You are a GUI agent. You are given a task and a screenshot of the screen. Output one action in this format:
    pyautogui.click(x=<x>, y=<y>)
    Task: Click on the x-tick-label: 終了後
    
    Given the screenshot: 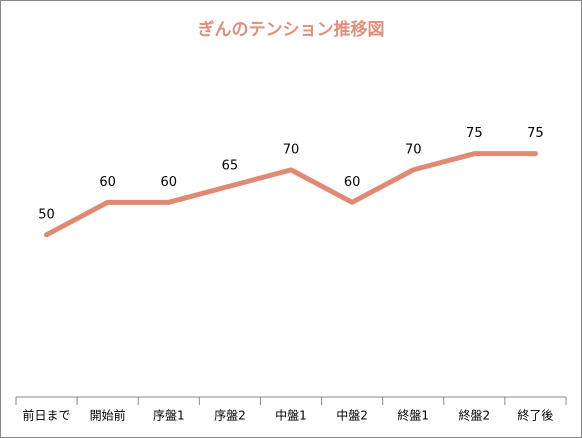 What is the action you would take?
    pyautogui.click(x=535, y=415)
    